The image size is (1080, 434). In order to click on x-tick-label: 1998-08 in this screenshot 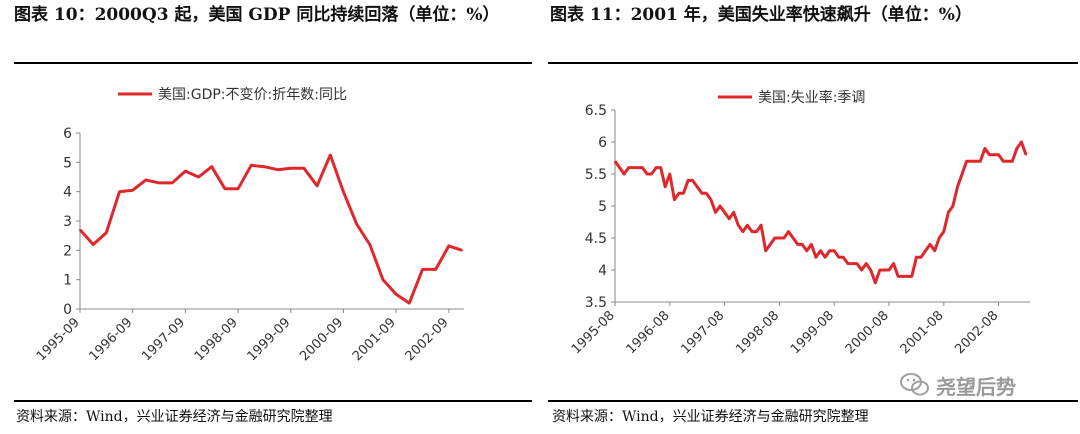, I will do `click(757, 332)`.